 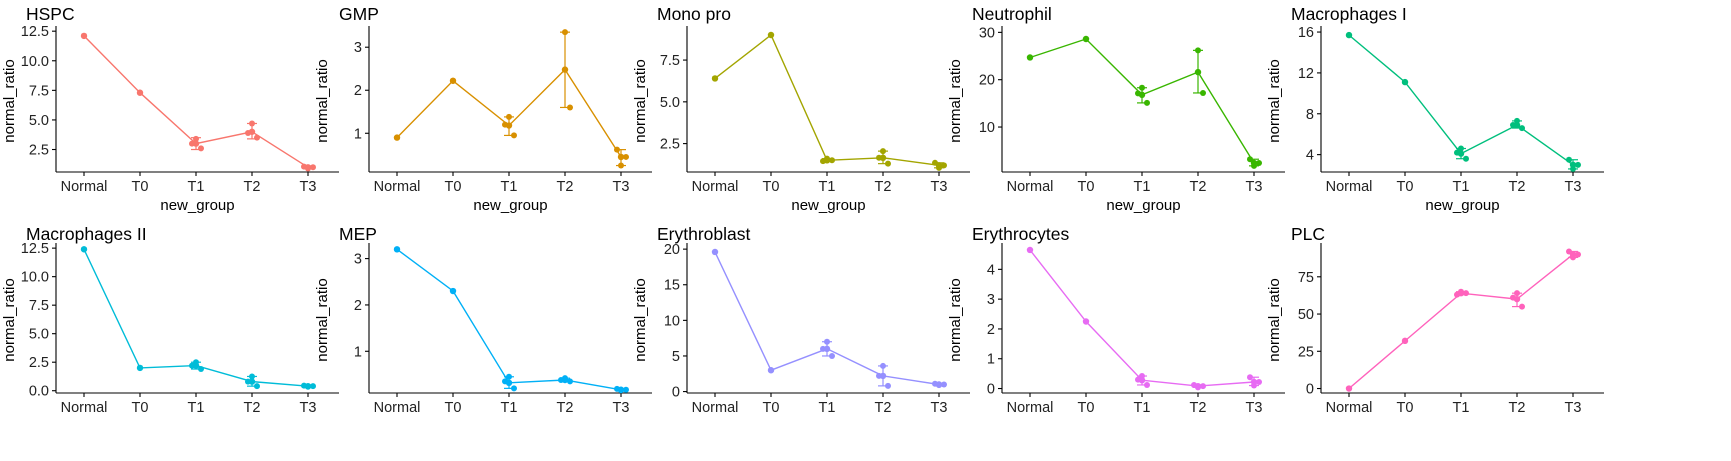 I want to click on y-tick-label: 0, so click(x=991, y=390).